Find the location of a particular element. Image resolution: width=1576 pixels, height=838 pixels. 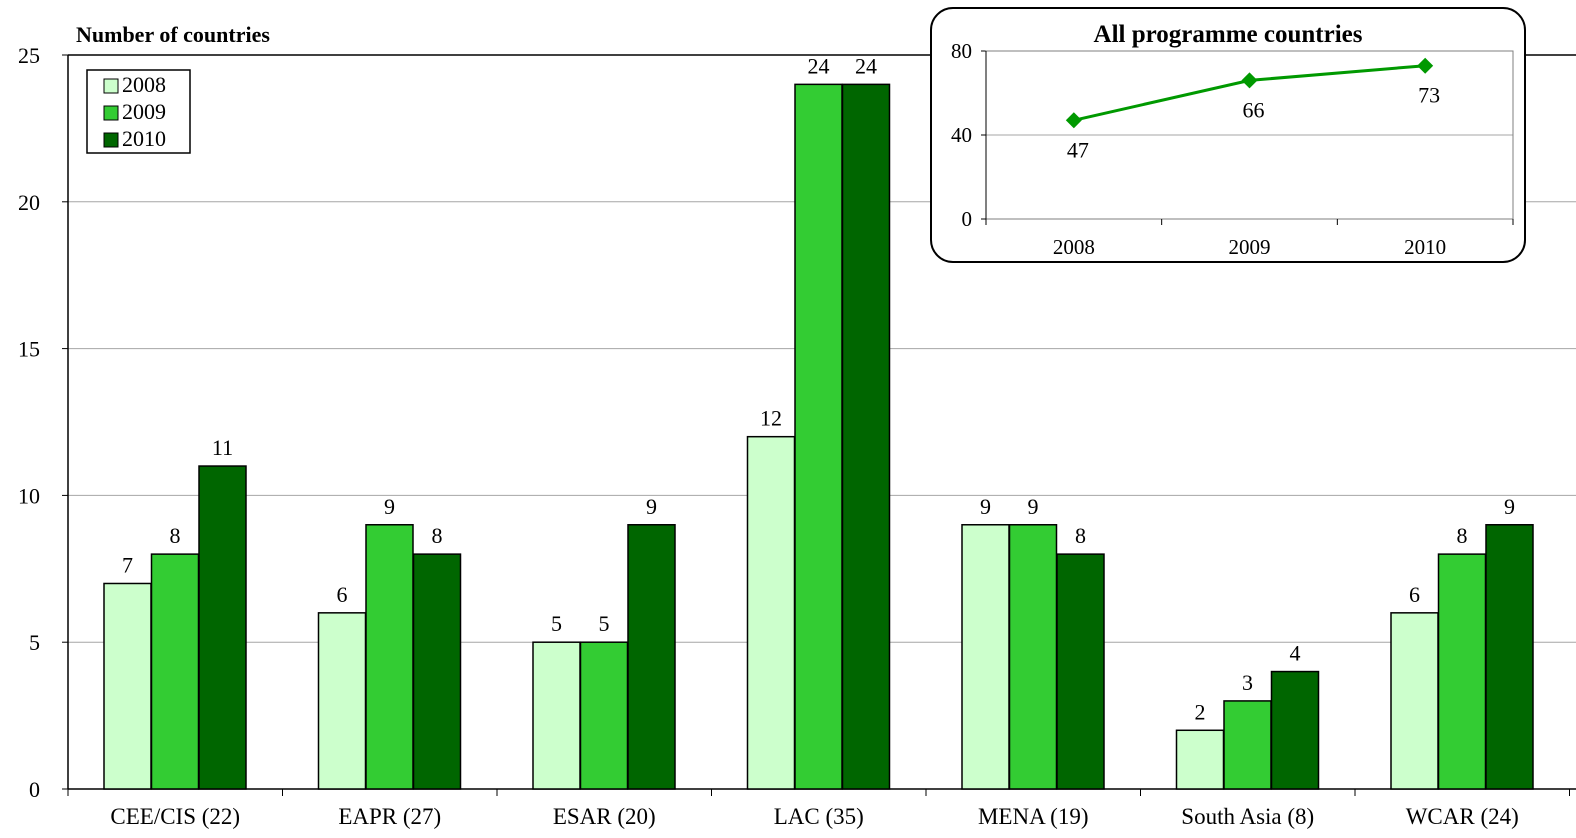

y-tick-label-10: 10 is located at coordinates (29, 495).